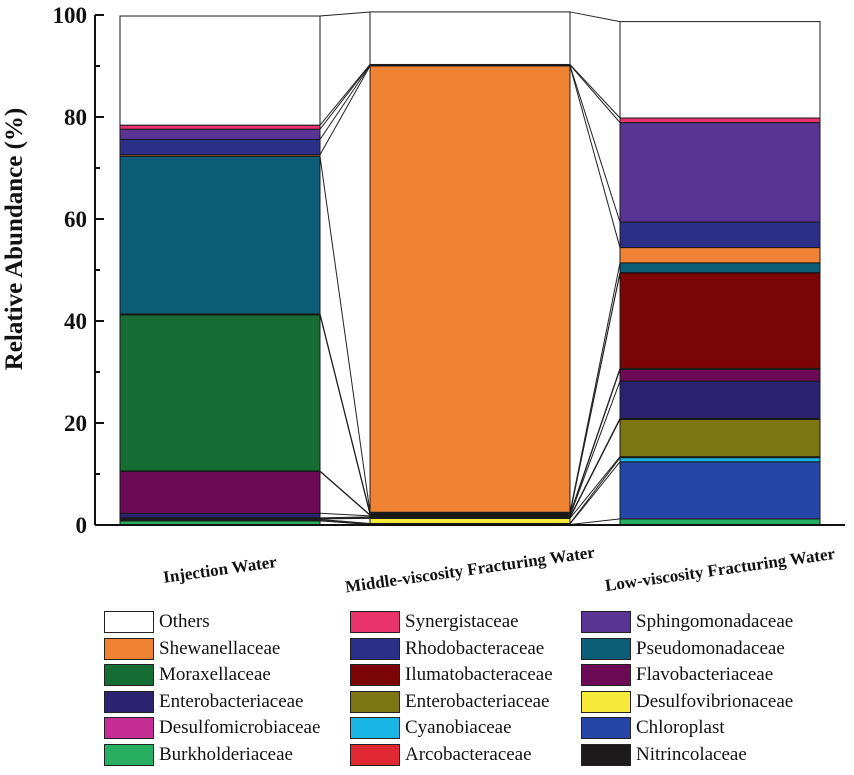 The height and width of the screenshot is (775, 854). Describe the element at coordinates (653, 728) in the screenshot. I see `legend-item: Chloroplast` at that location.